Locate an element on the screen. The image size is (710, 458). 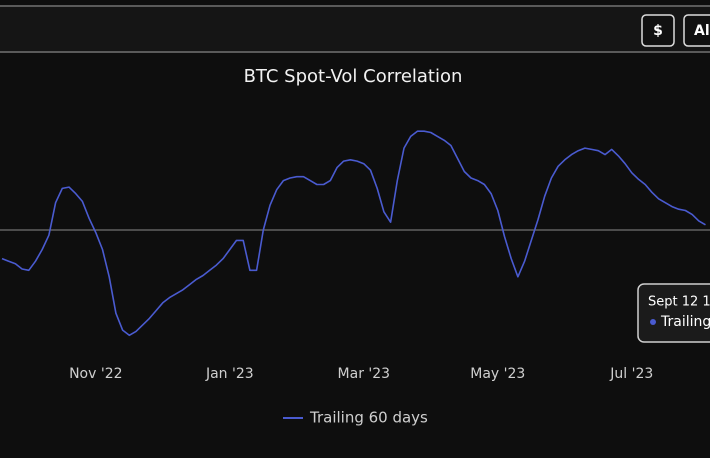
button-label: Al is located at coordinates (702, 31).